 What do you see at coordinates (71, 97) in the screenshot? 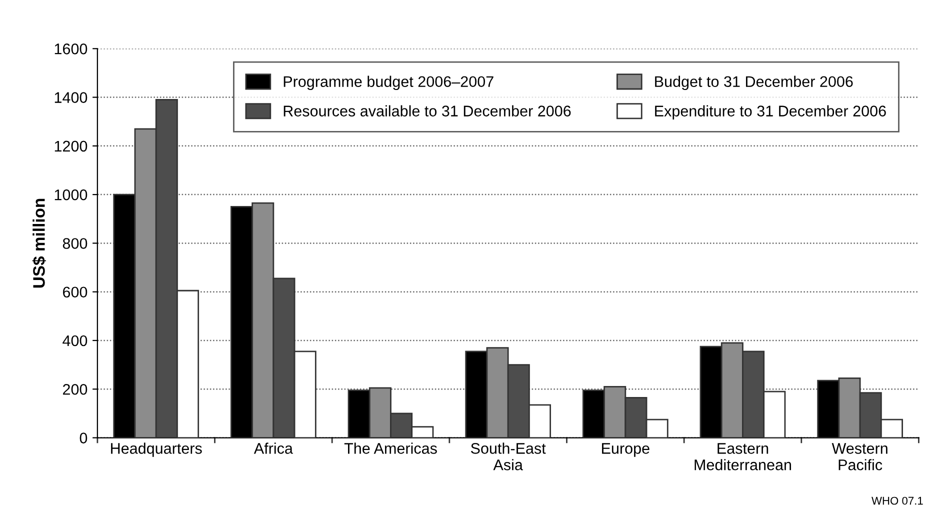
I see `y-tick-label: 1400` at bounding box center [71, 97].